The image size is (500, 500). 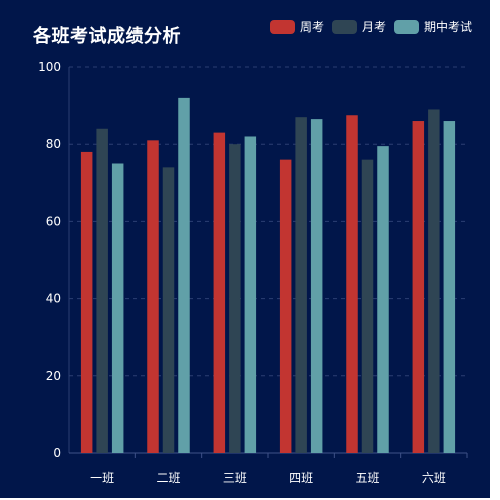 I want to click on legend-item-0: 周考, so click(x=297, y=26).